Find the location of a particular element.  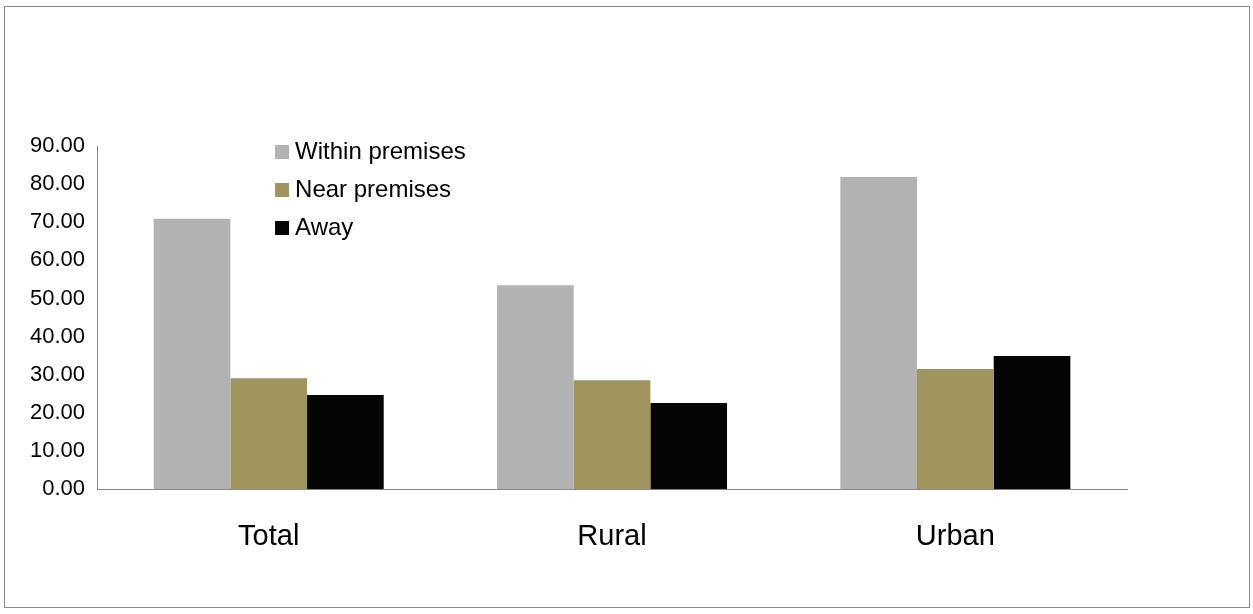

legend-label: Within premises is located at coordinates (380, 150).